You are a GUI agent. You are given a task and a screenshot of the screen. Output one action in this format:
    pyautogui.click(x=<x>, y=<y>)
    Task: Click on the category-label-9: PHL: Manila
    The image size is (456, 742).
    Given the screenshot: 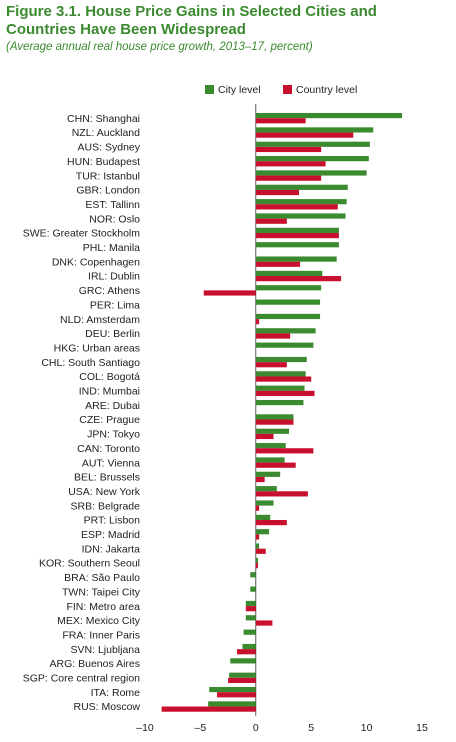 What is the action you would take?
    pyautogui.click(x=111, y=248)
    